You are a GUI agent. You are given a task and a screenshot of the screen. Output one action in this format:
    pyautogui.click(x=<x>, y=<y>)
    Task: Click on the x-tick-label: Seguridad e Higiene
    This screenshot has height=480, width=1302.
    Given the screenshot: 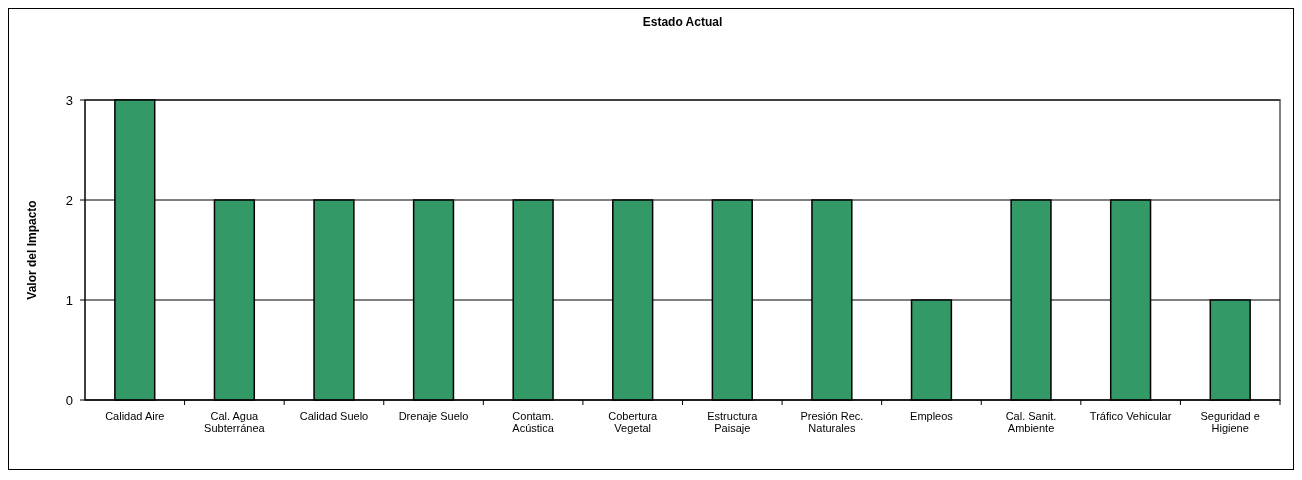 What is the action you would take?
    pyautogui.click(x=1230, y=422)
    